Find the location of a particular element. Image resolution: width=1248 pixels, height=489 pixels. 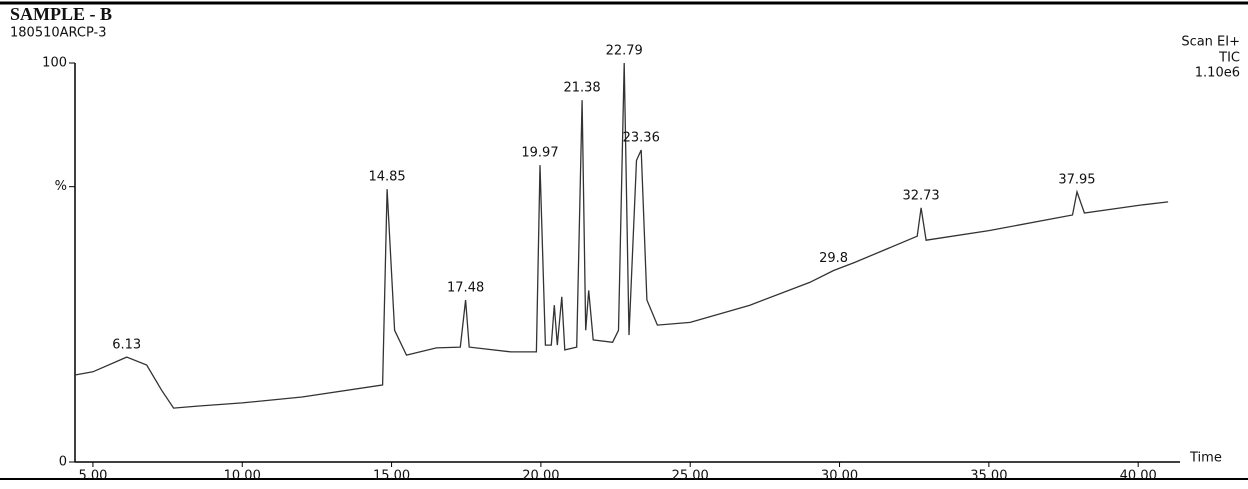

peak-label: 32.73 is located at coordinates (920, 195).